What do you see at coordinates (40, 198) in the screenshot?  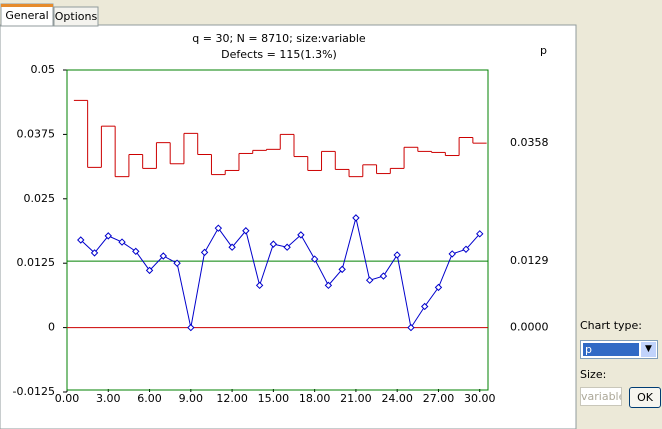 I see `y-tick-label: 0.025` at bounding box center [40, 198].